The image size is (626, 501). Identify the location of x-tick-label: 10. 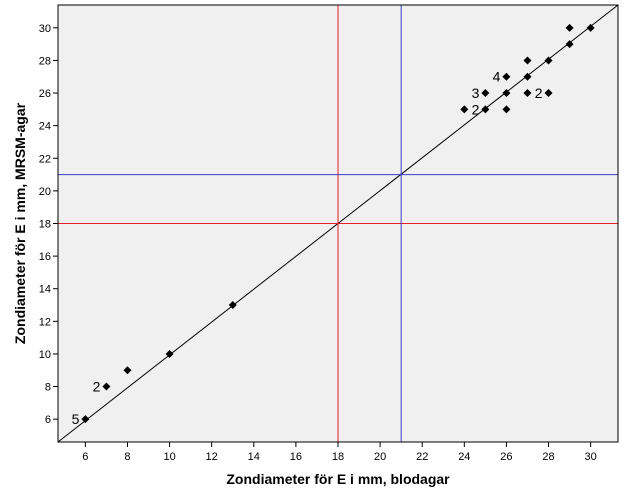
(169, 457).